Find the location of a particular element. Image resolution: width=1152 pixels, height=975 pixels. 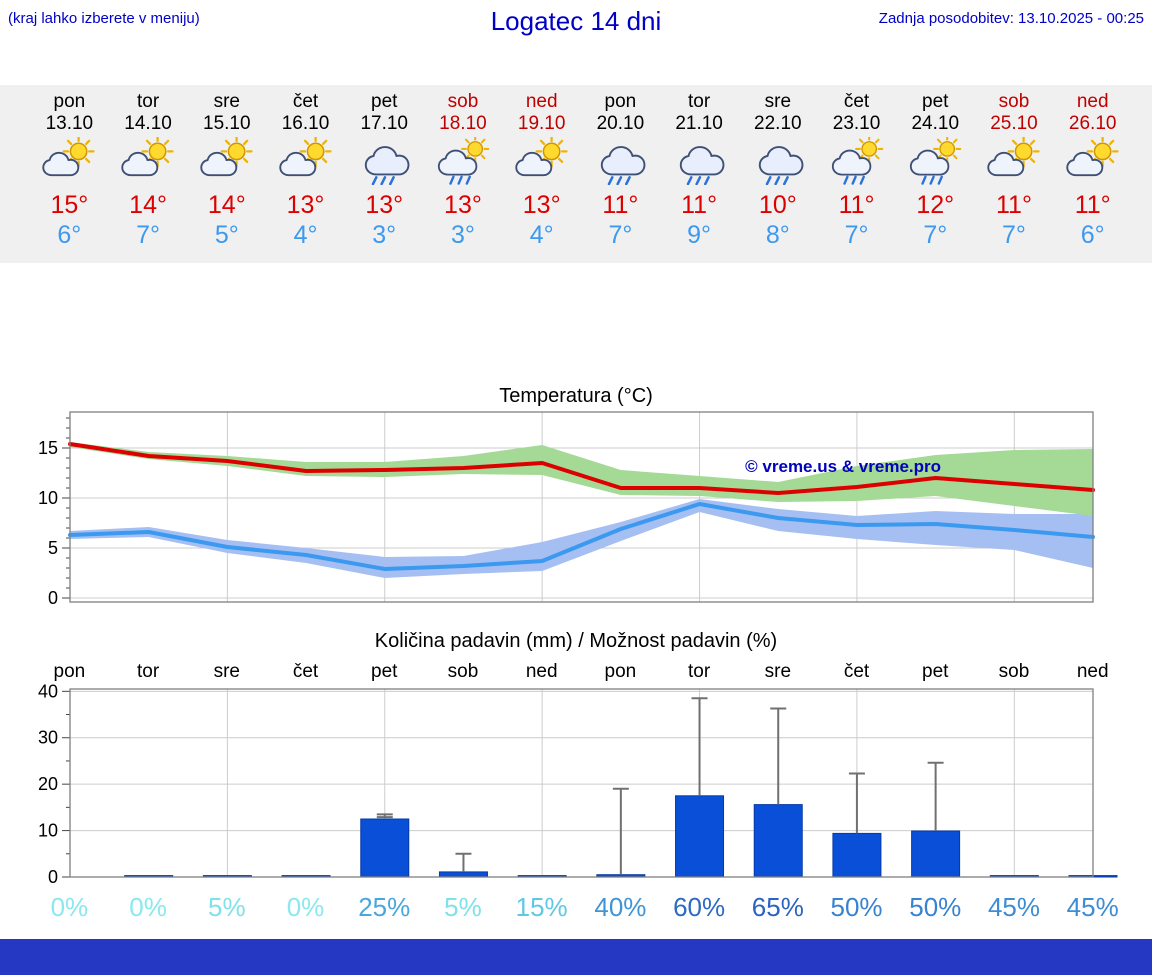

precip-probability: 45% is located at coordinates (1092, 907).